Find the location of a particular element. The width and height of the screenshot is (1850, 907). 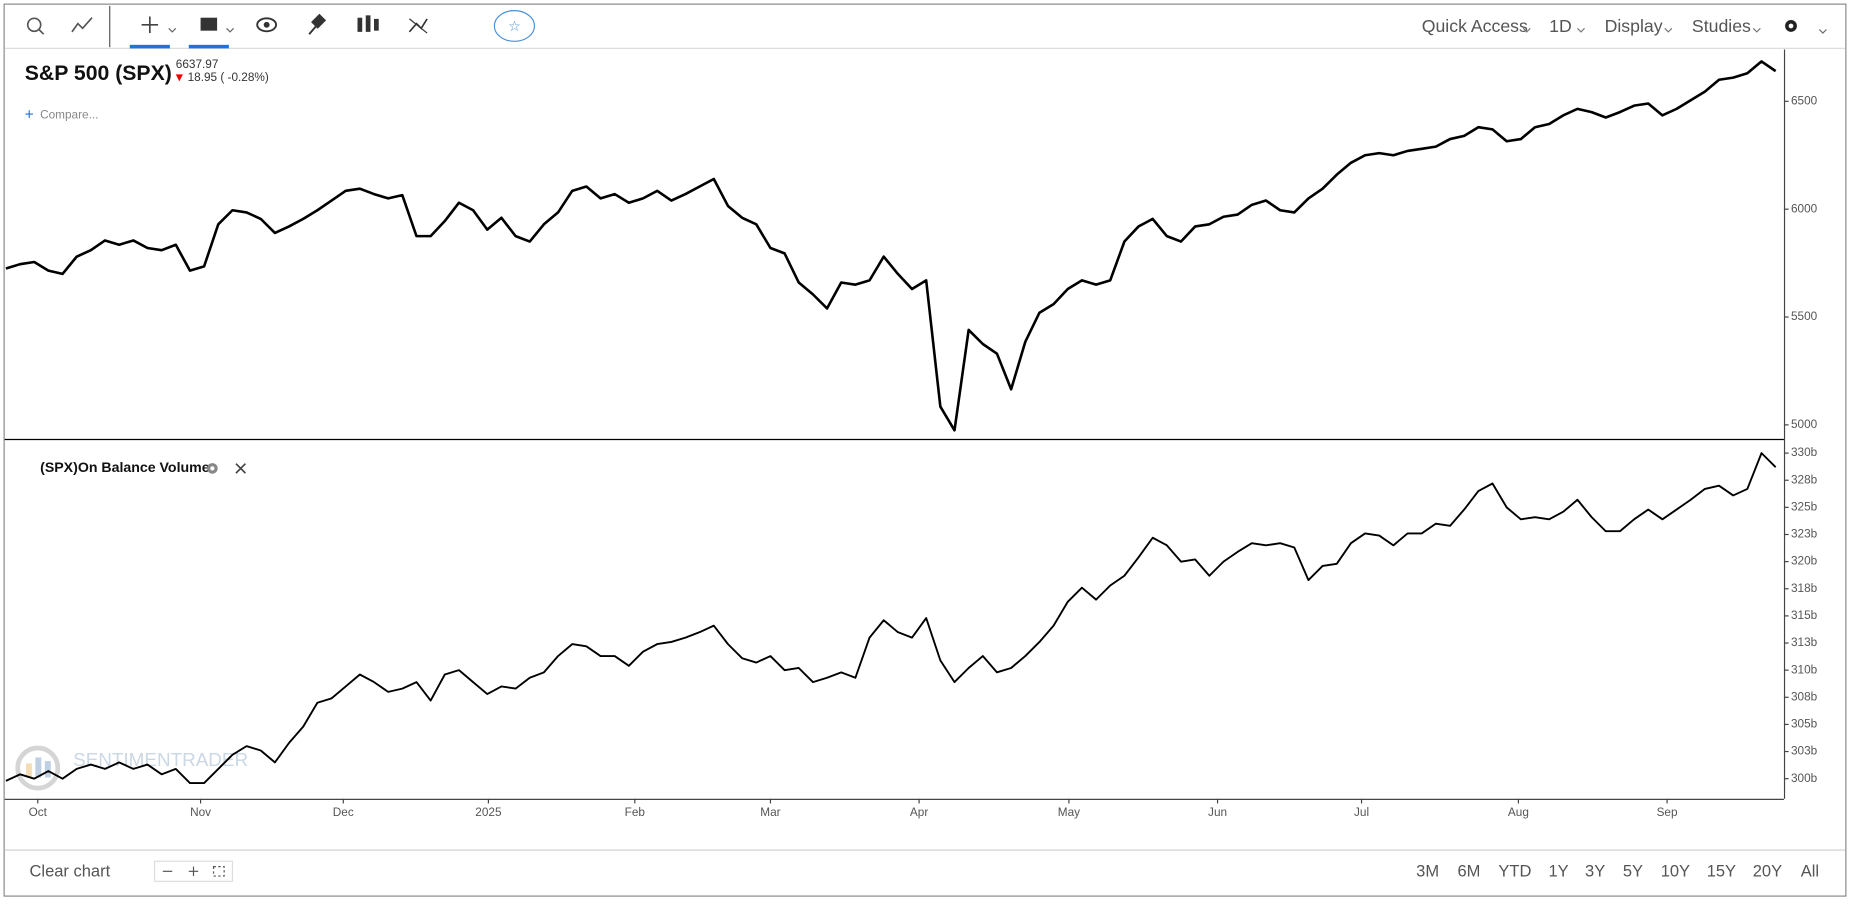

range-button: 15Y is located at coordinates (1721, 871).